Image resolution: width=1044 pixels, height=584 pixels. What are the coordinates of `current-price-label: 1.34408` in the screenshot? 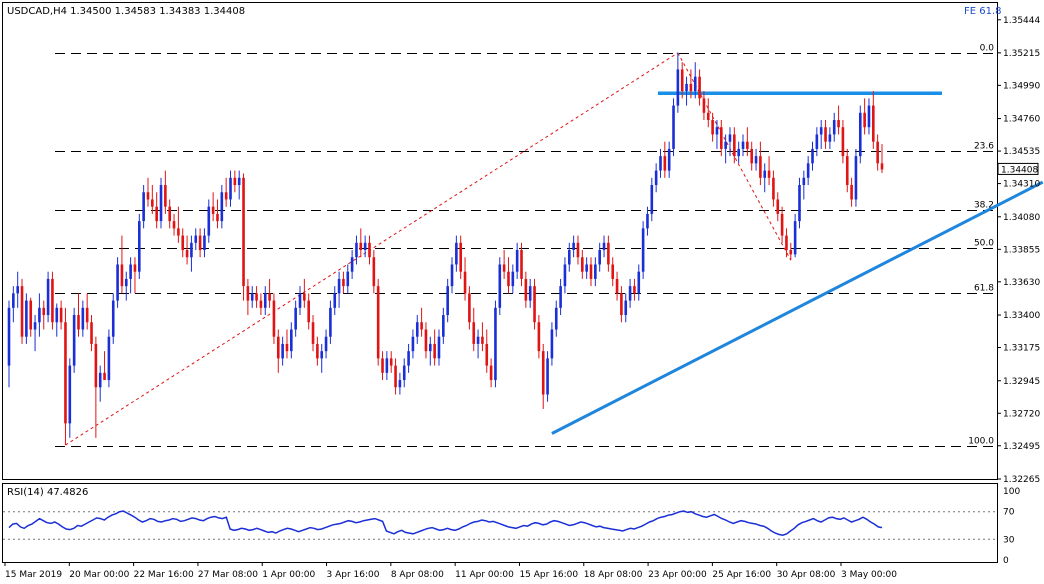 It's located at (1019, 170).